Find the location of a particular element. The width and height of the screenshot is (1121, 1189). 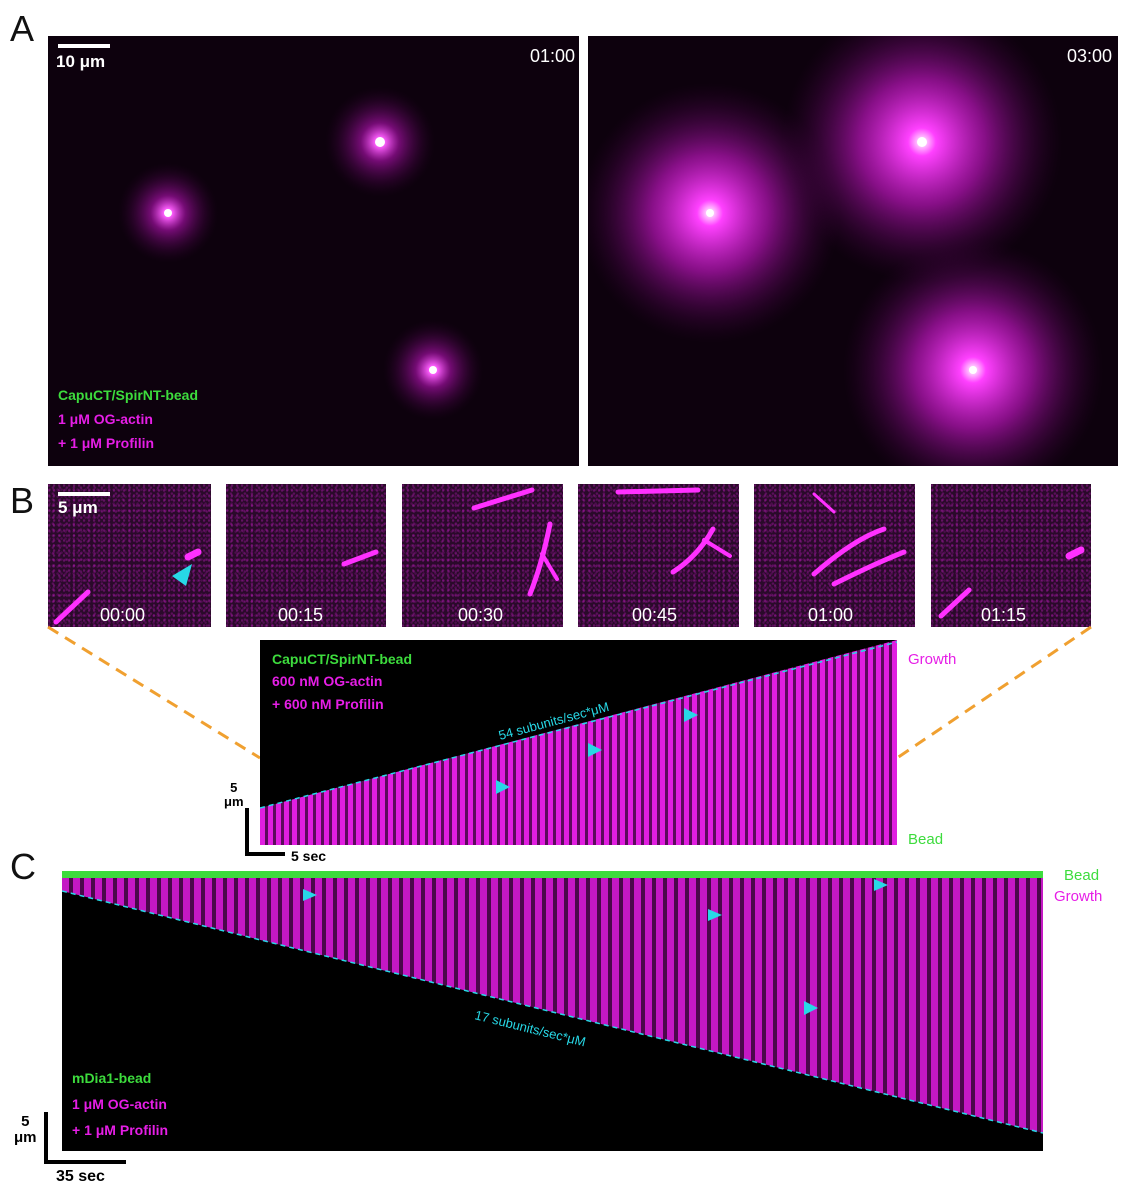

panel-b-frame-6: 01:15 is located at coordinates (1011, 555).